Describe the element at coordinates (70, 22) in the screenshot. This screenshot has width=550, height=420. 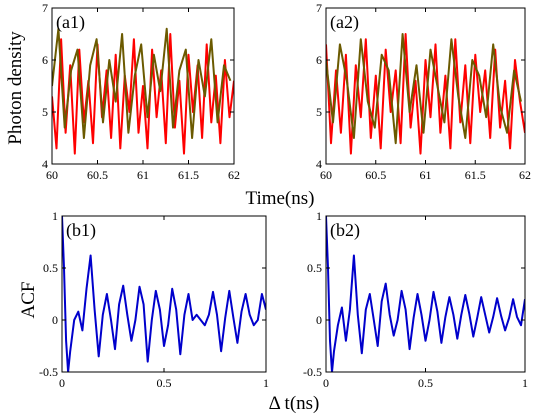
I see `panel-label: (a1)` at that location.